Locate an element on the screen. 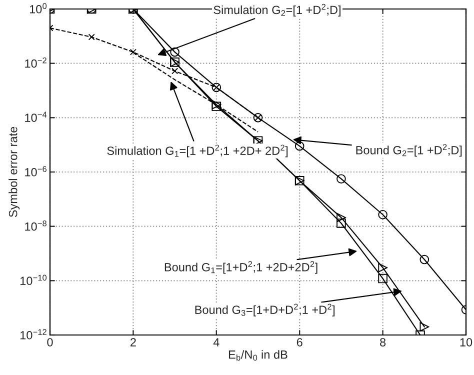 This screenshot has width=474, height=375. y-axis-title: Symbol error rate is located at coordinates (14, 172).